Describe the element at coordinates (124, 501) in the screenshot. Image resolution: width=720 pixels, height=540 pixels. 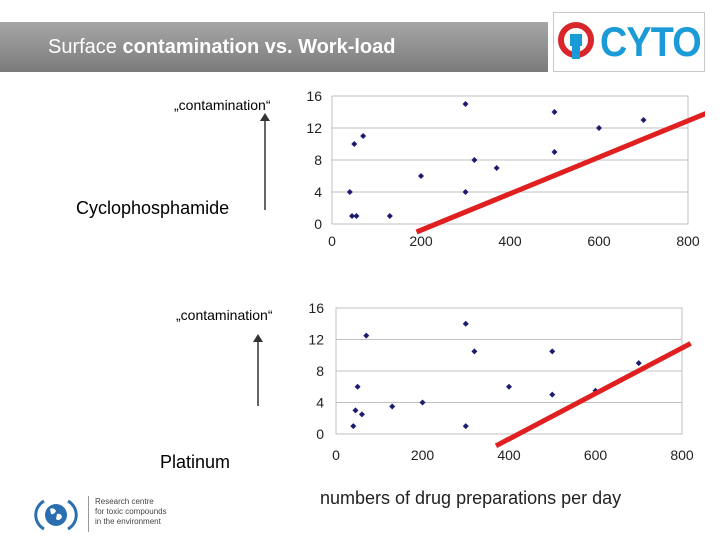
I see `footer-line: Research centre` at that location.